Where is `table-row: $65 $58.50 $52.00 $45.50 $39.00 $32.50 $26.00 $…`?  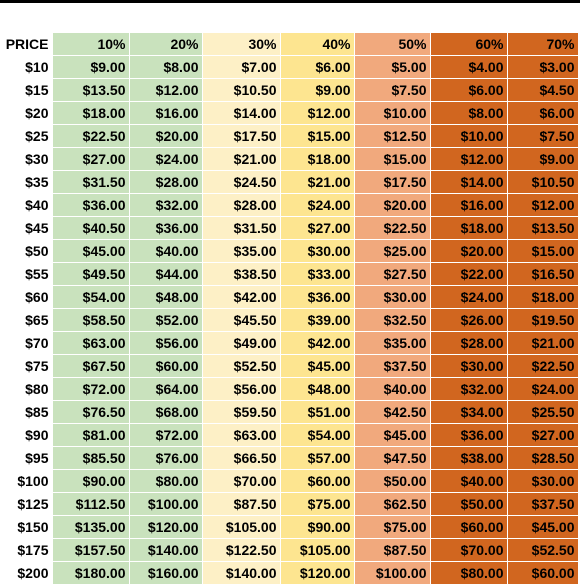 table-row: $65 $58.50 $52.00 $45.50 $39.00 $32.50 $26.00 $… is located at coordinates (291, 320).